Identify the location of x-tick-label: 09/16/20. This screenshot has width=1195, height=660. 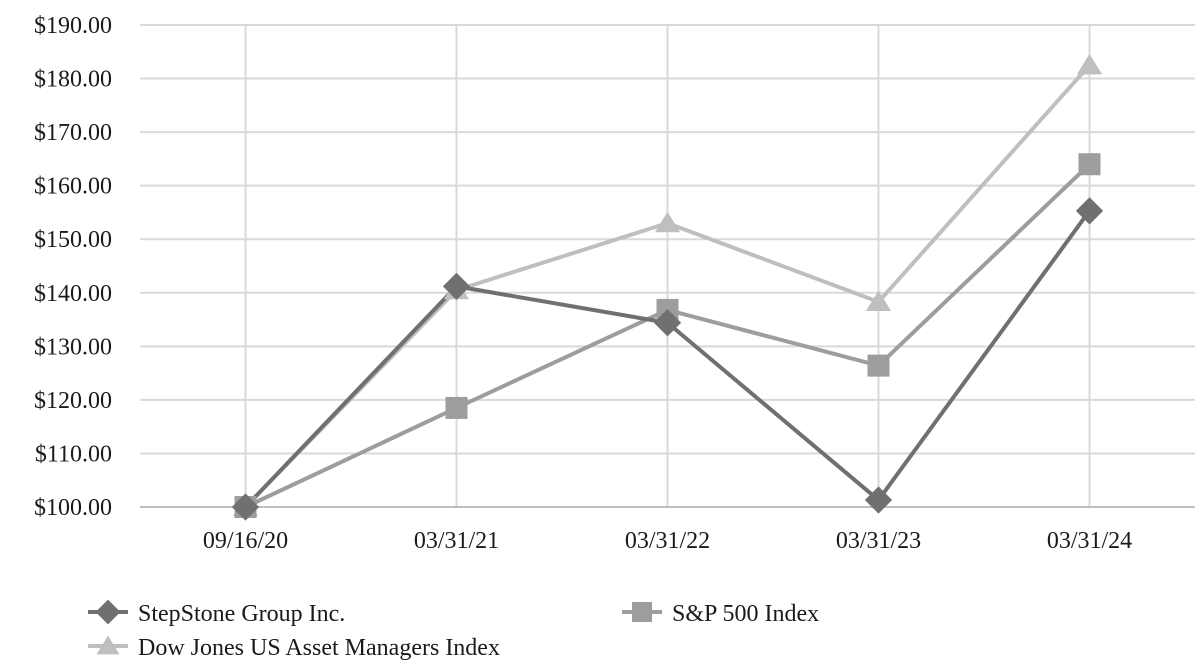
(245, 541).